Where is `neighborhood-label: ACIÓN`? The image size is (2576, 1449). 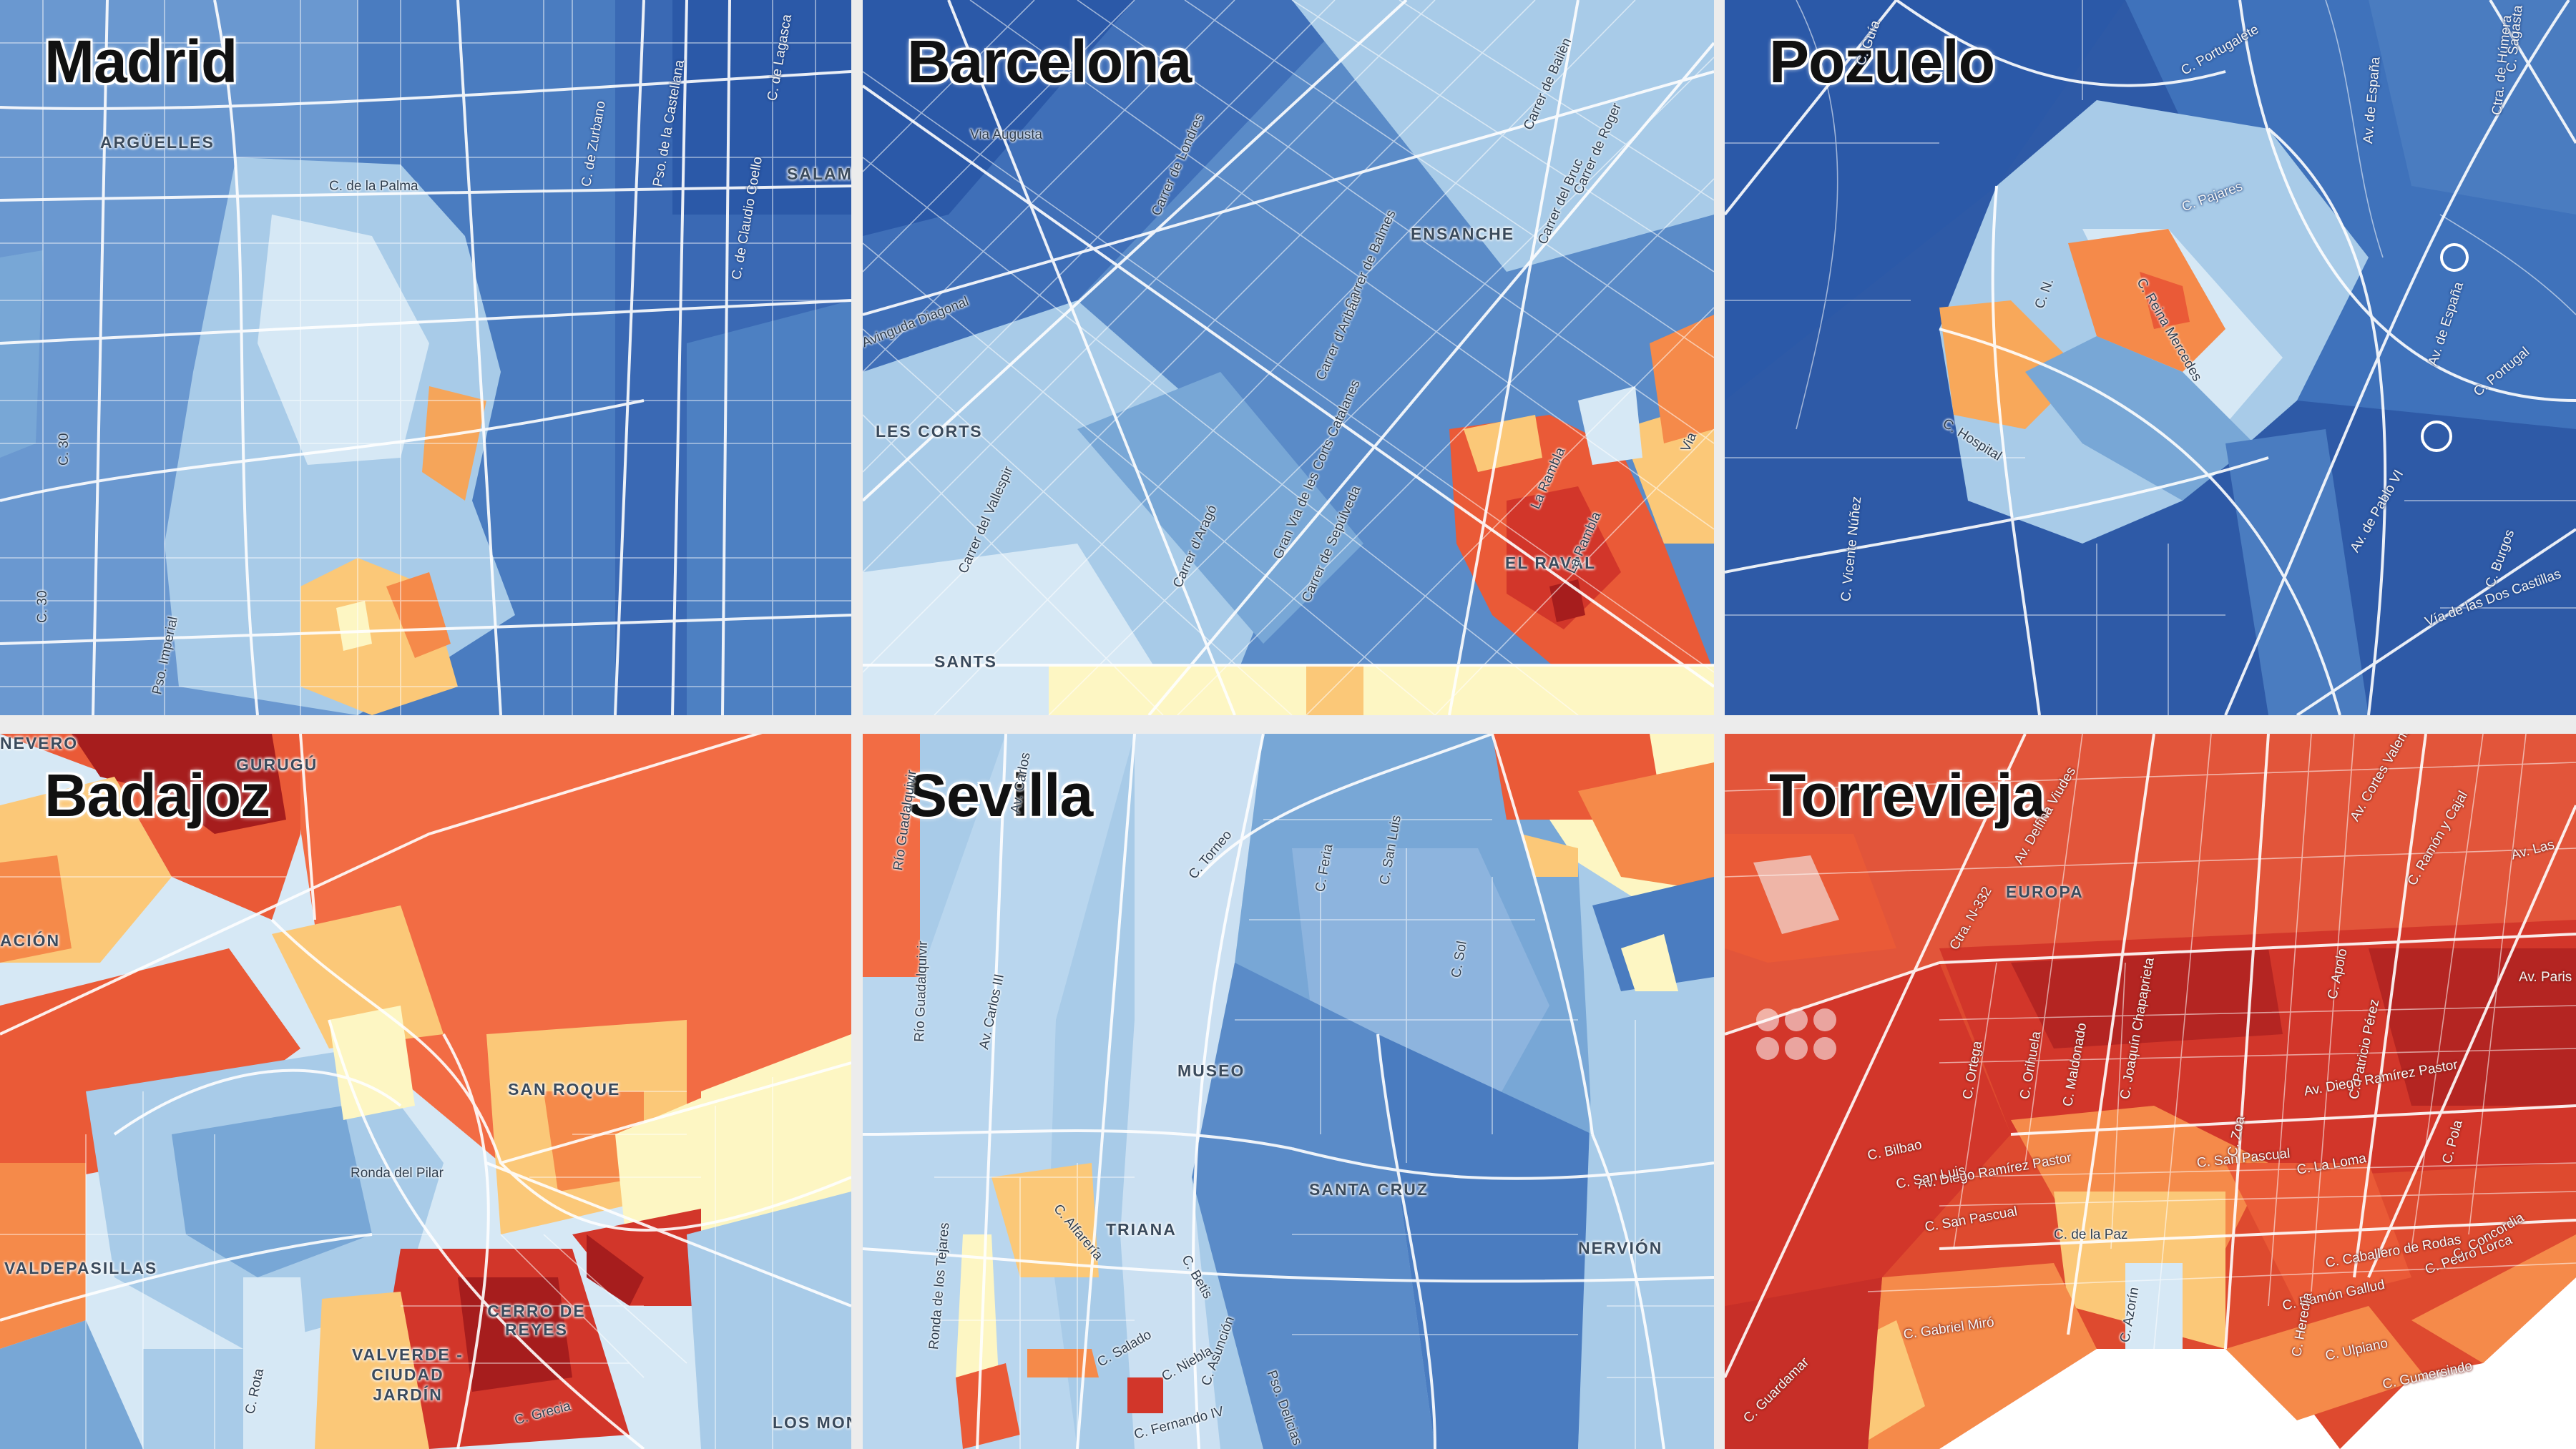
neighborhood-label: ACIÓN is located at coordinates (30, 940).